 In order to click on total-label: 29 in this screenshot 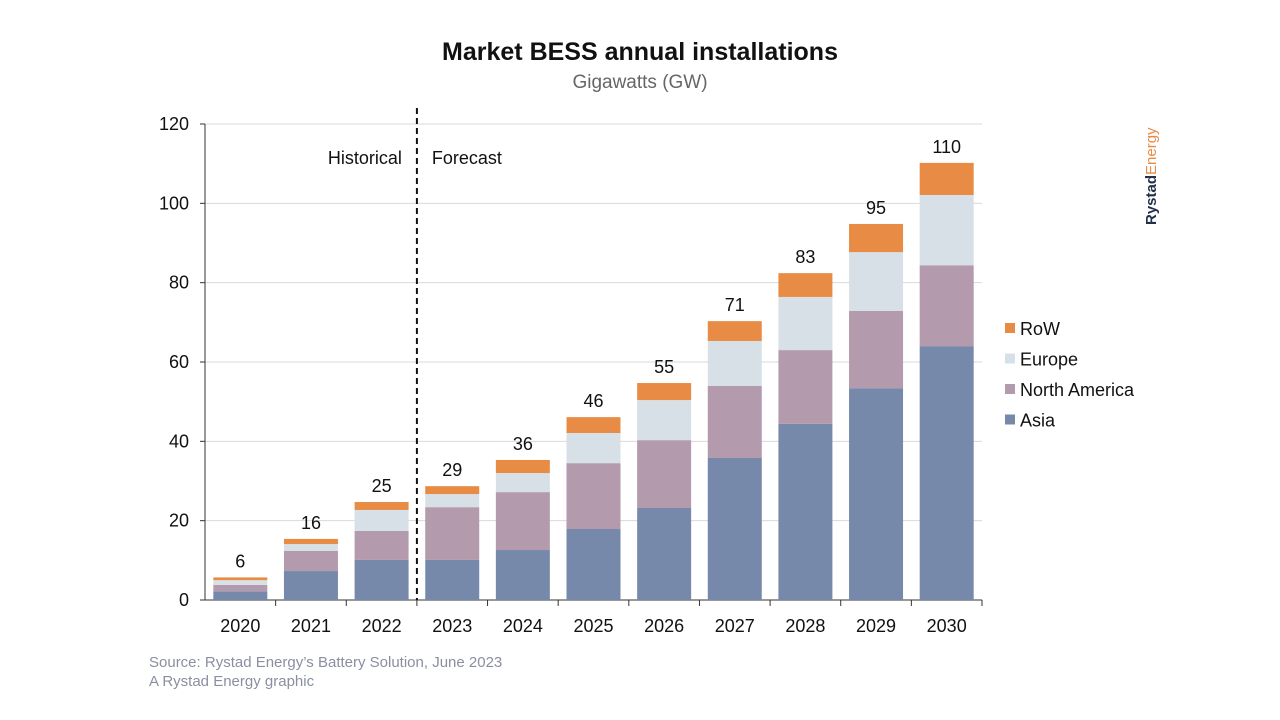, I will do `click(452, 470)`.